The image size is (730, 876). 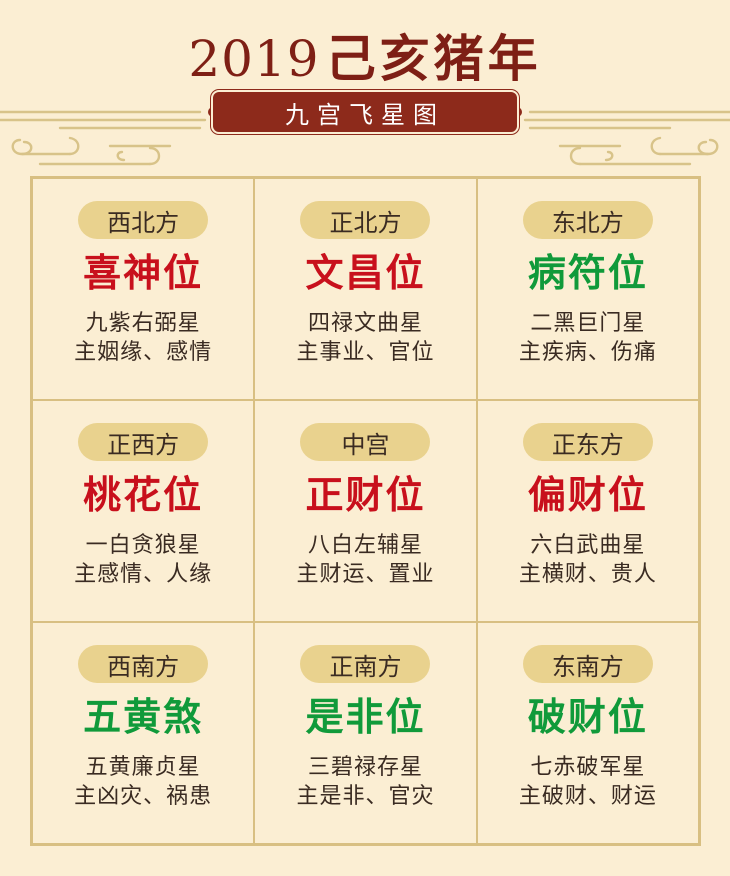 What do you see at coordinates (588, 545) in the screenshot?
I see `star-name: 六白武曲星` at bounding box center [588, 545].